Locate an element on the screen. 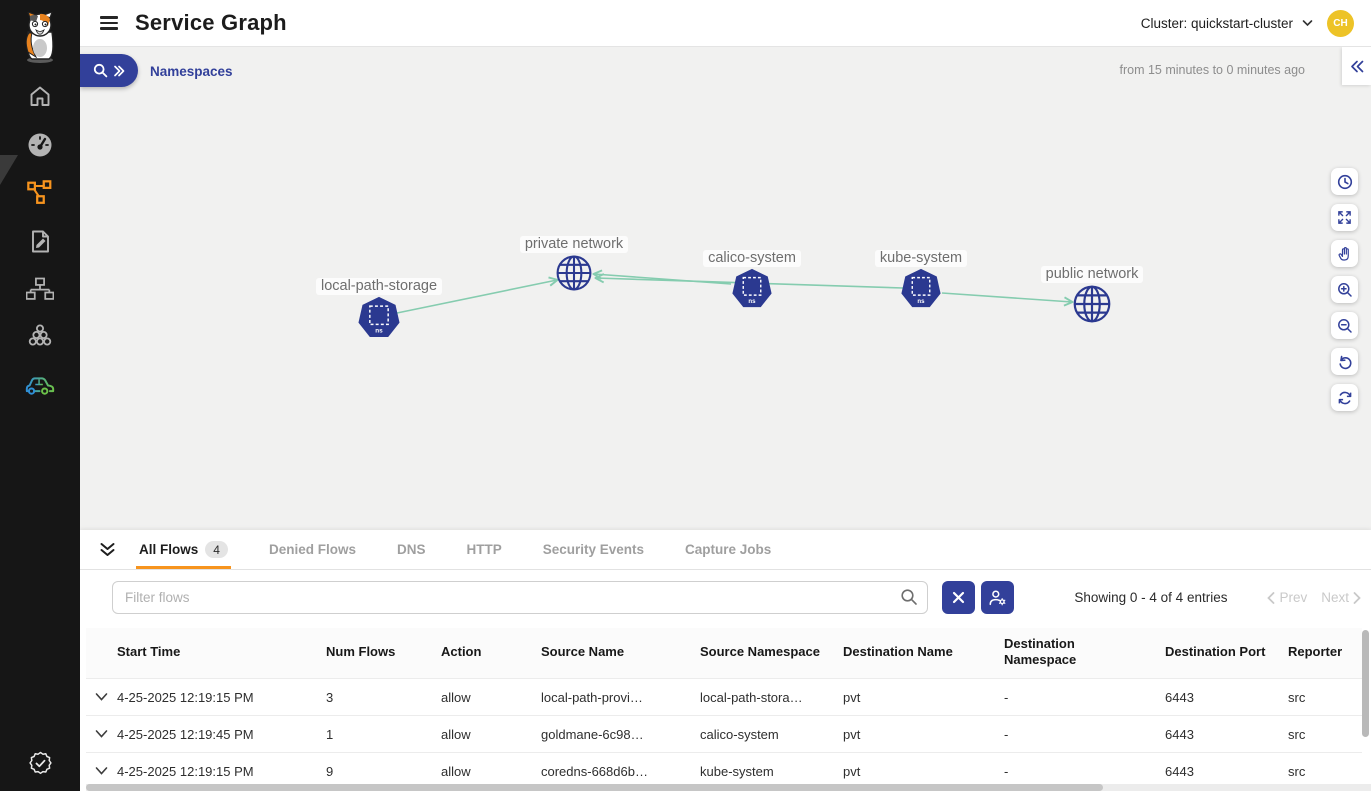 Image resolution: width=1371 pixels, height=791 pixels. tab-all-flows: All Flows 4 is located at coordinates (183, 549).